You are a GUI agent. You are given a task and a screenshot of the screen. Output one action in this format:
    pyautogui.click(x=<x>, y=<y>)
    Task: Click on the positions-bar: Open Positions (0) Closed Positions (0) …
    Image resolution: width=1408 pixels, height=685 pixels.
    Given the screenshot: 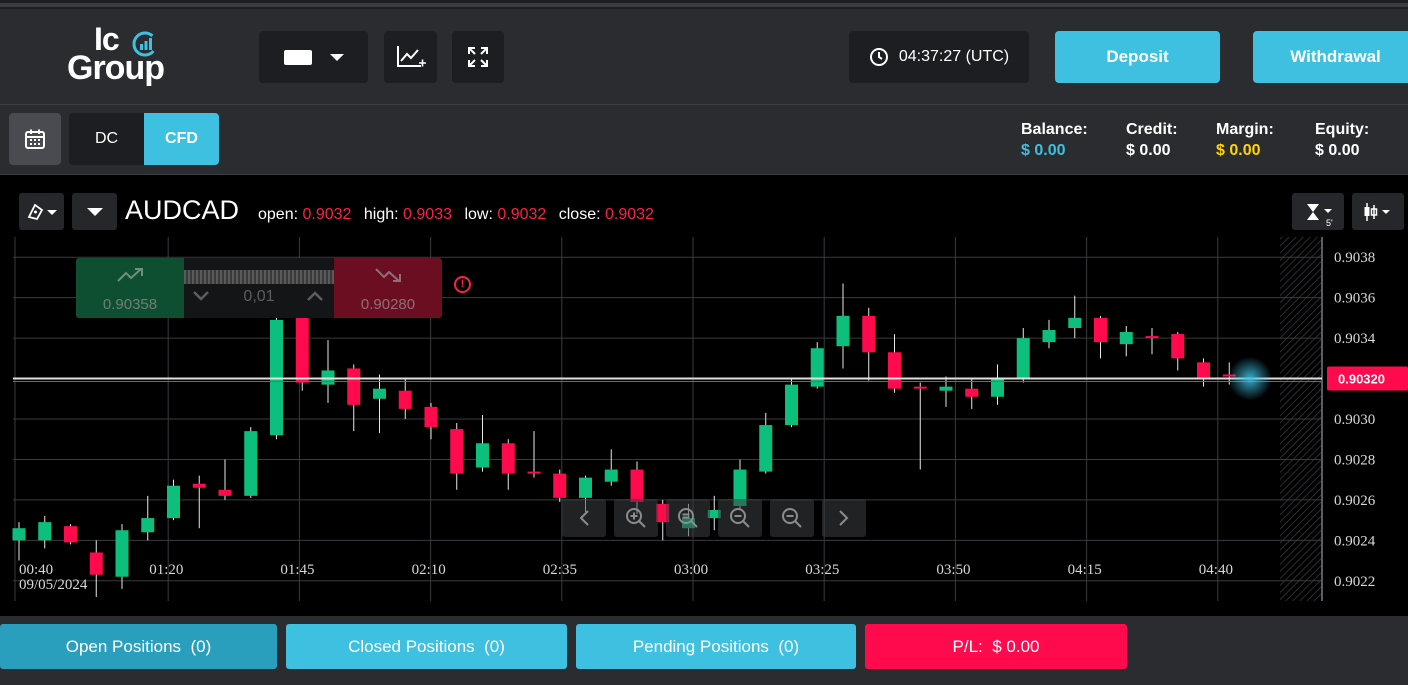 What is the action you would take?
    pyautogui.click(x=704, y=650)
    